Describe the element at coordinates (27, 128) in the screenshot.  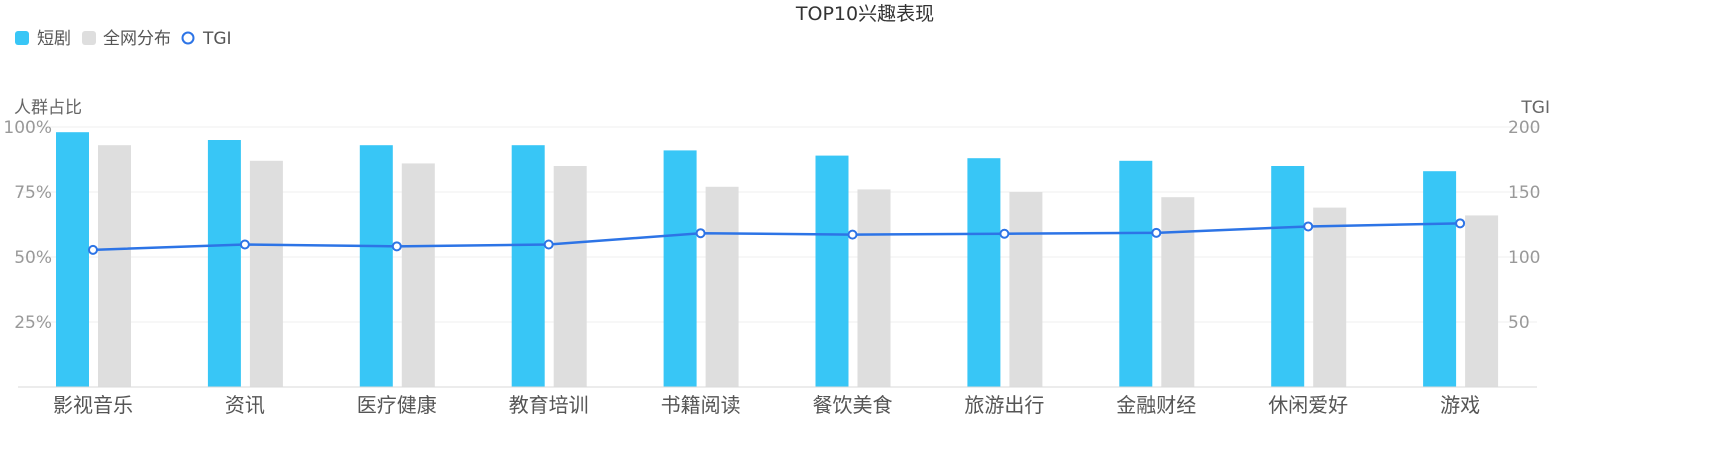
I see `y-left-tick-3: 100%` at that location.